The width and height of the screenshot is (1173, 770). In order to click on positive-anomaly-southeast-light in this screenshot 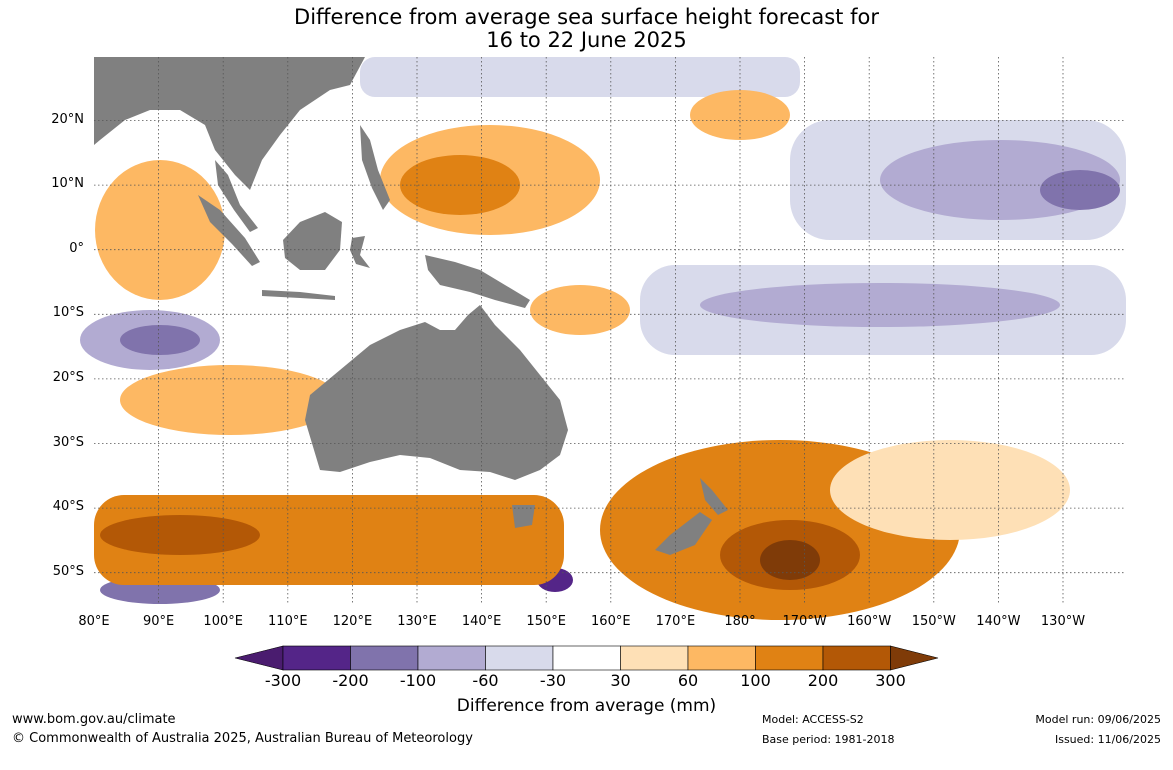, I will do `click(950, 490)`.